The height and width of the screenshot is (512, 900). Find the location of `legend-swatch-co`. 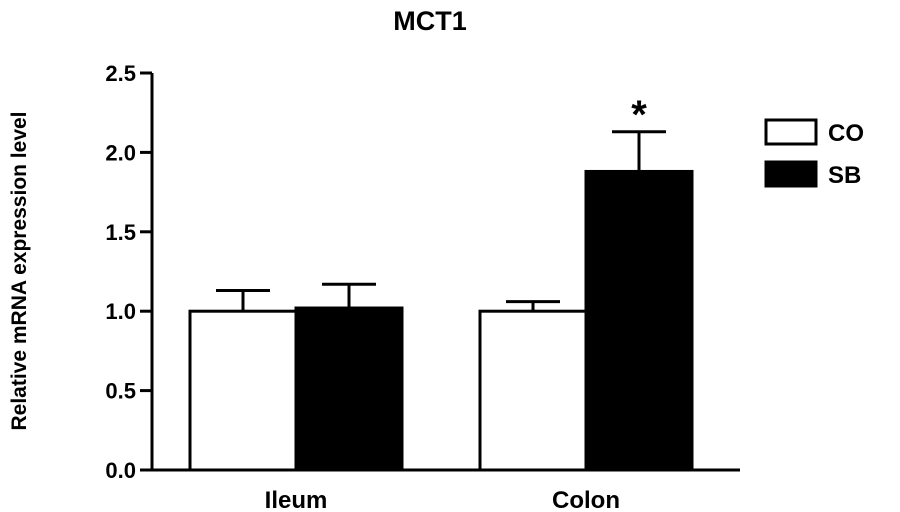

legend-swatch-co is located at coordinates (791, 132).